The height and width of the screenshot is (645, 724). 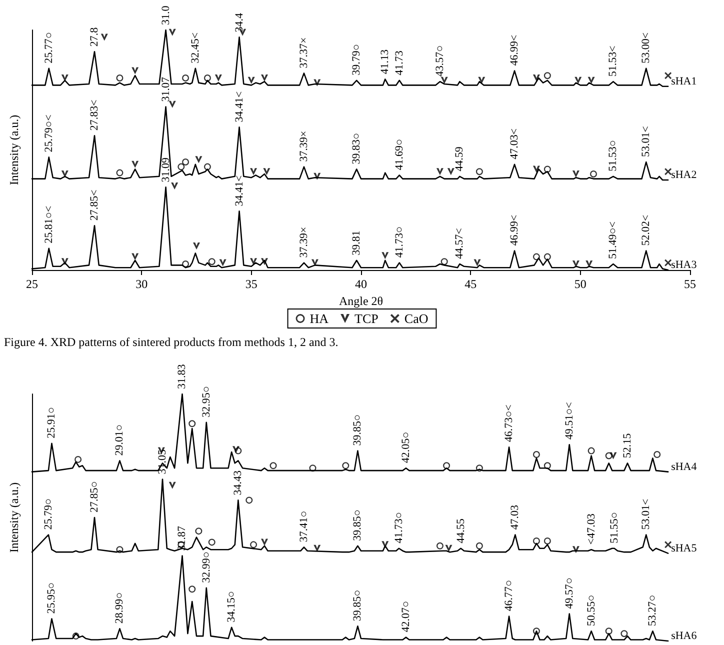 I want to click on annotation: 37.39×, so click(x=304, y=146).